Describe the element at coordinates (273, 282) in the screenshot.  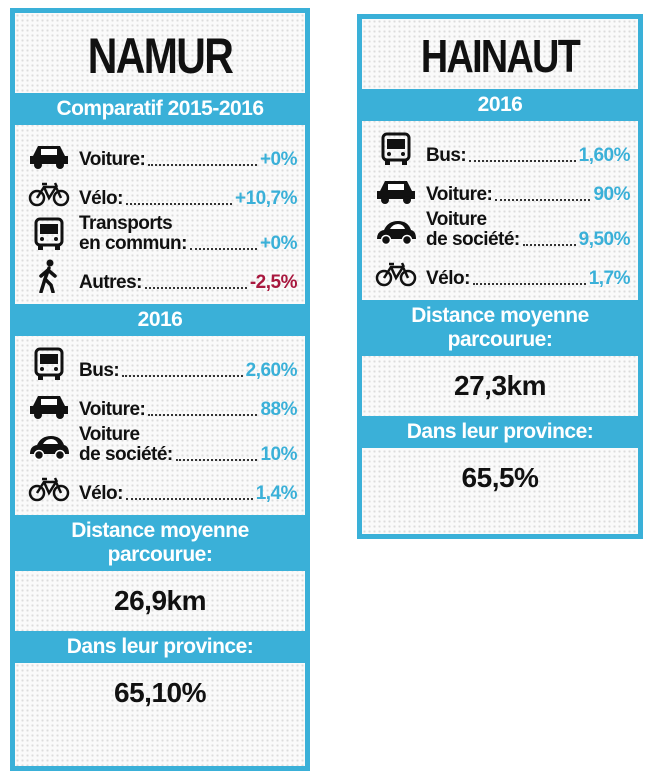
I see `item-value: -2,5%` at that location.